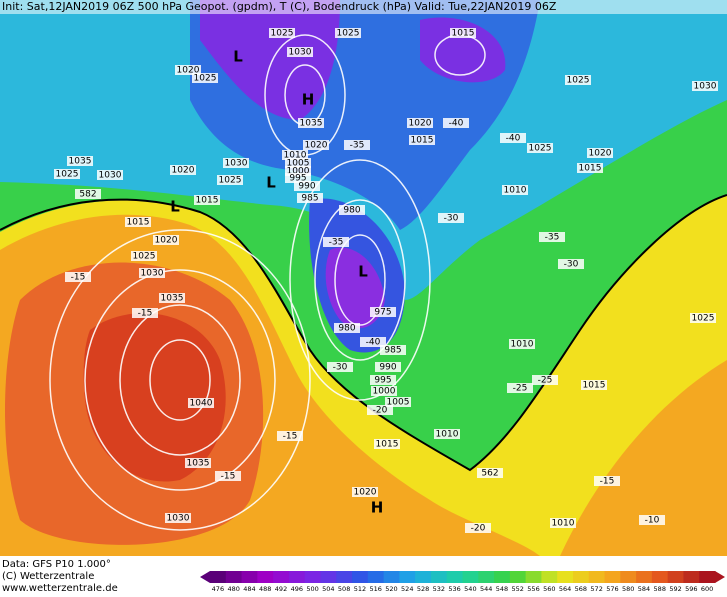 The image size is (727, 597). I want to click on isoline-label: 985, so click(310, 198).